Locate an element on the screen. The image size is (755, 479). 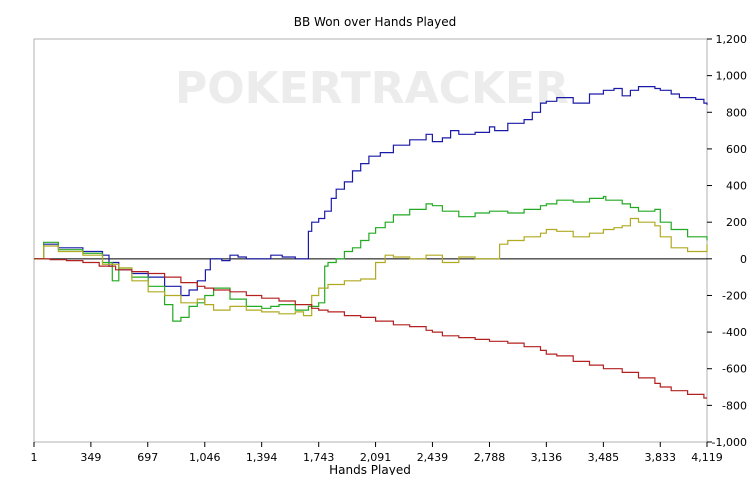
y-tick-label: 400 is located at coordinates (736, 186).